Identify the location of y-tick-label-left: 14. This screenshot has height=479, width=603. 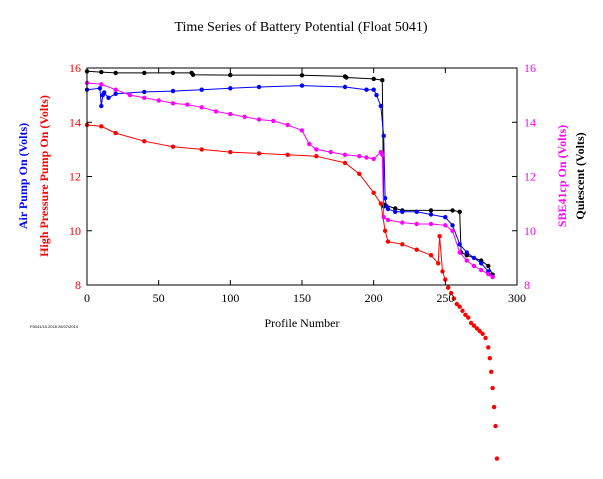
(75, 122).